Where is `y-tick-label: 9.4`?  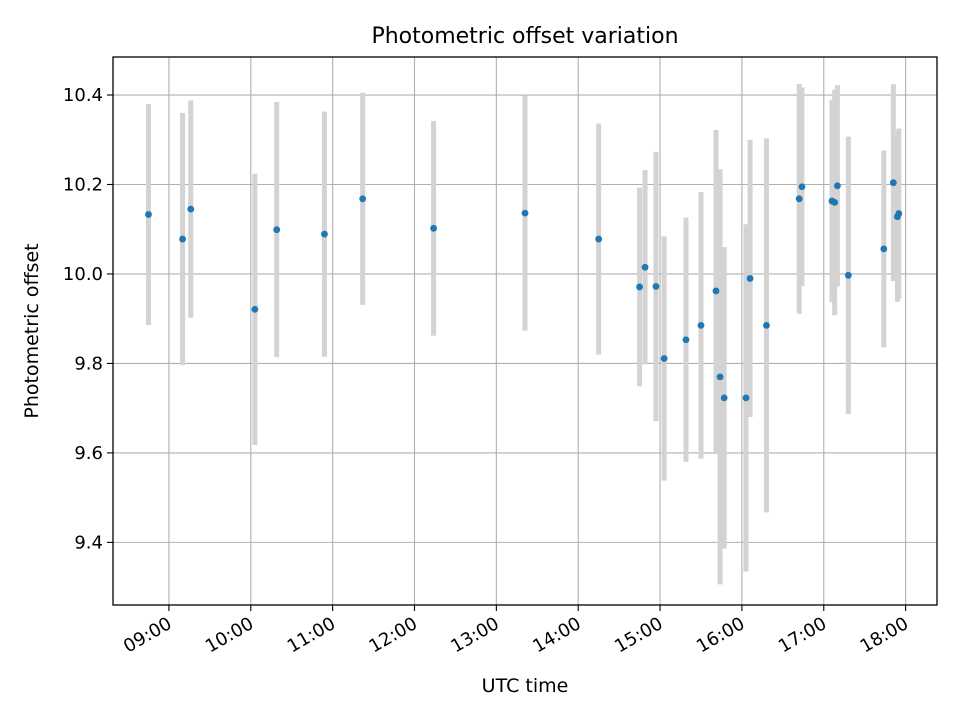
y-tick-label: 9.4 is located at coordinates (88, 542).